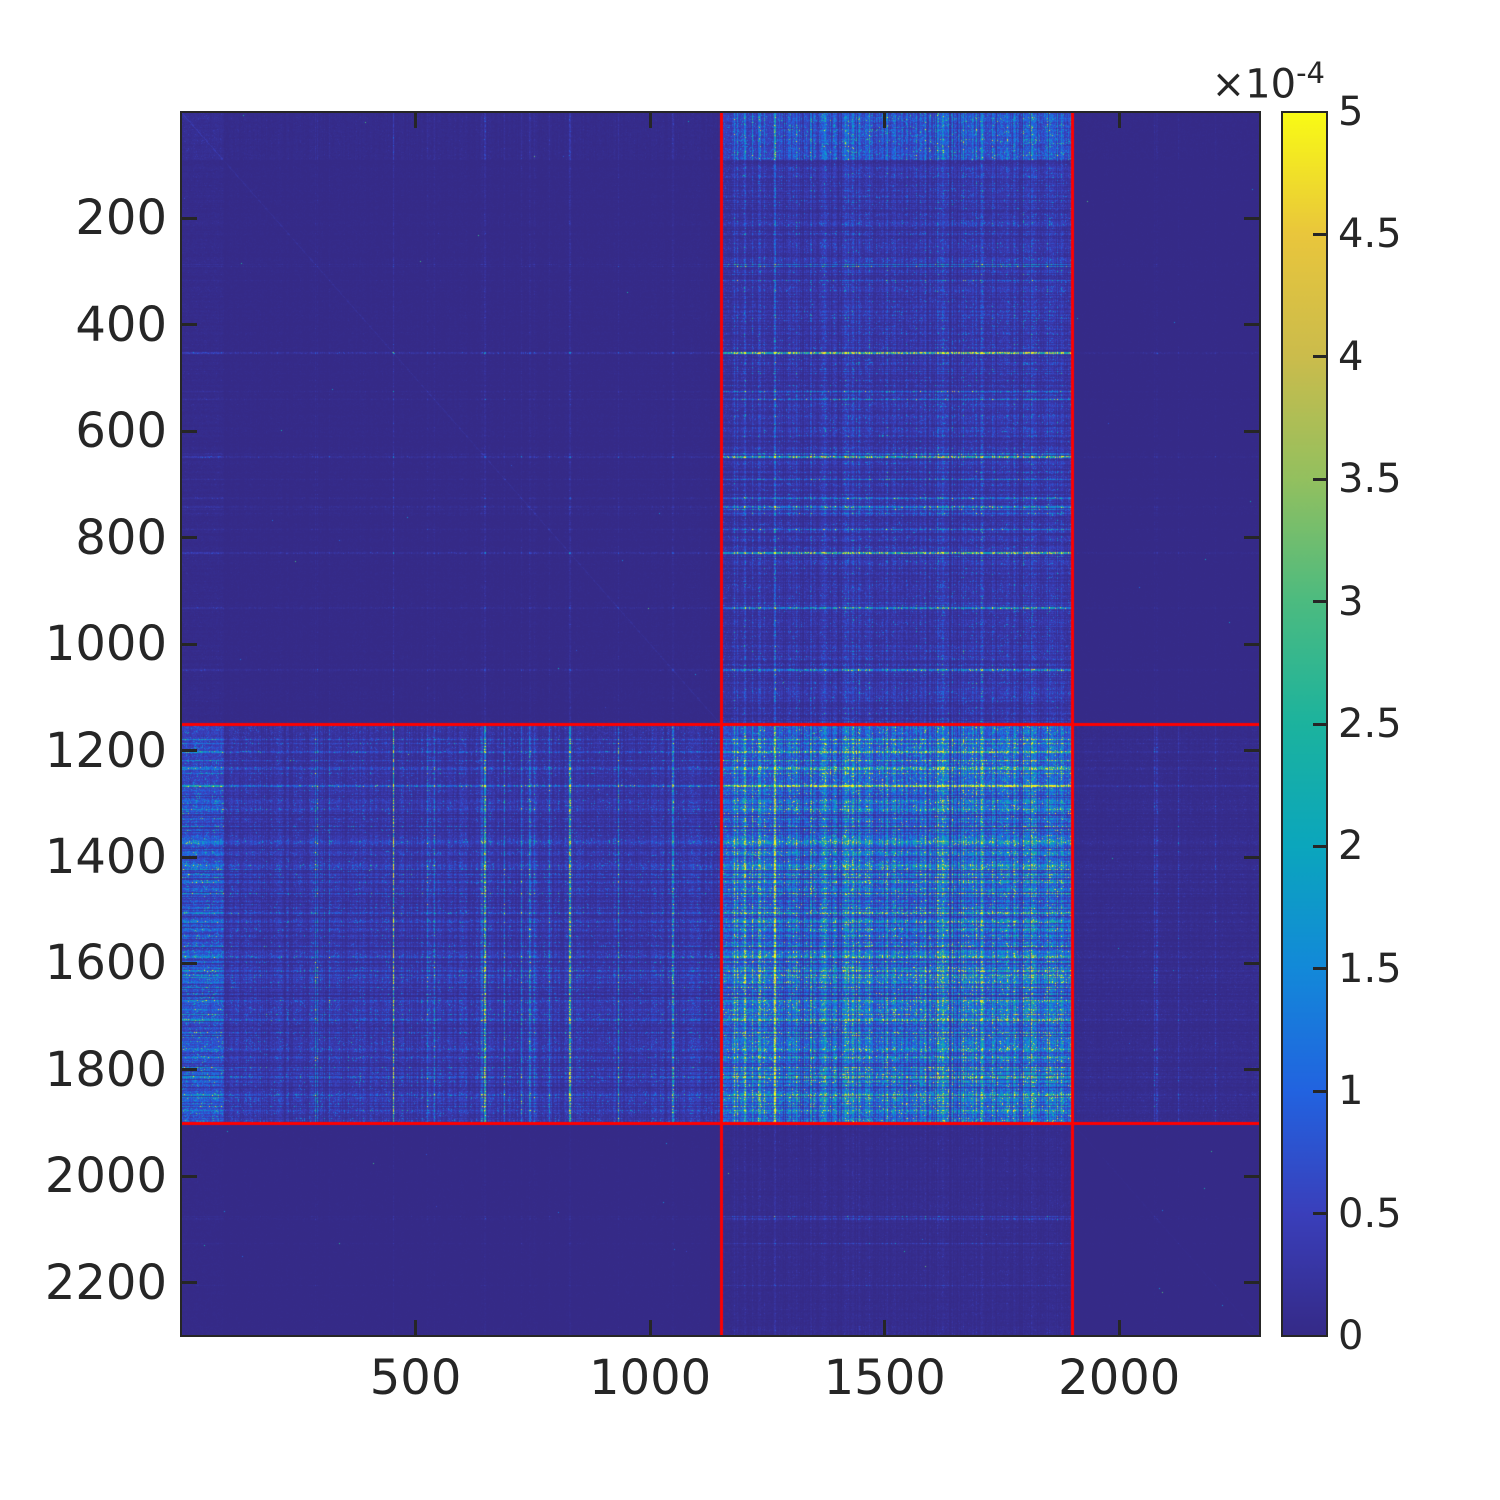 The height and width of the screenshot is (1500, 1500). Describe the element at coordinates (1351, 846) in the screenshot. I see `colorbar-tick-label: 2` at that location.